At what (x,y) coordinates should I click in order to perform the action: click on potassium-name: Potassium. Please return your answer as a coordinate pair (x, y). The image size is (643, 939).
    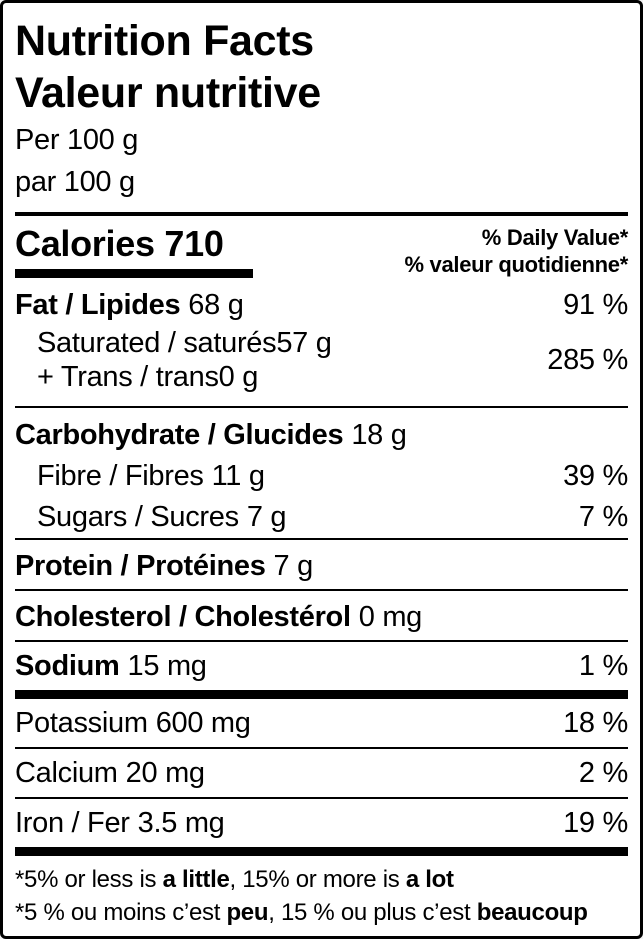
    Looking at the image, I should click on (81, 723).